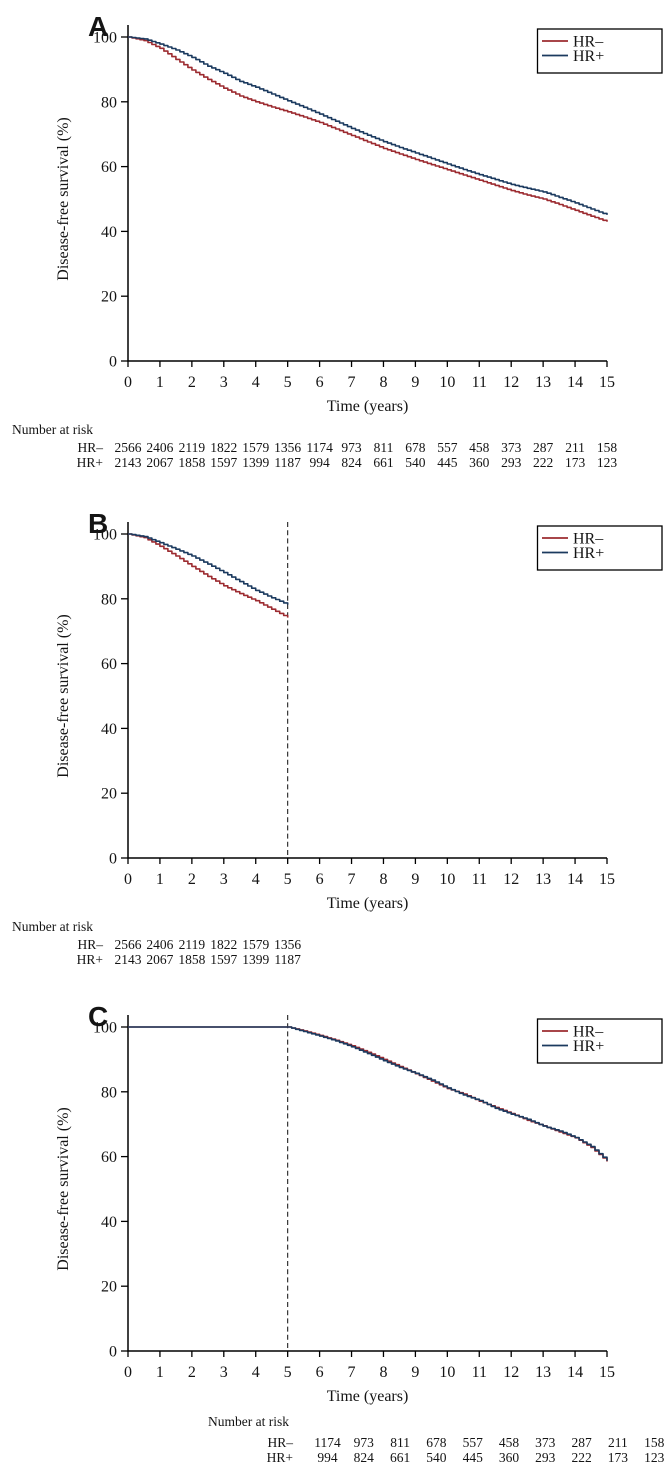 The image size is (671, 1473). What do you see at coordinates (128, 382) in the screenshot?
I see `x-tick-label: 0` at bounding box center [128, 382].